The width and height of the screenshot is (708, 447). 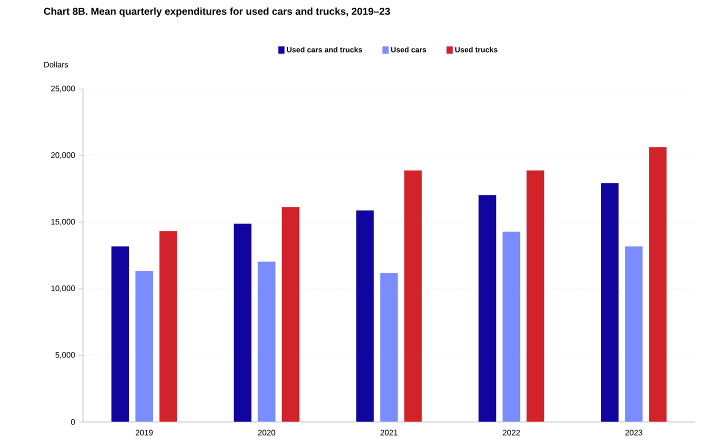 I want to click on x-tick-label: 2020, so click(x=267, y=433).